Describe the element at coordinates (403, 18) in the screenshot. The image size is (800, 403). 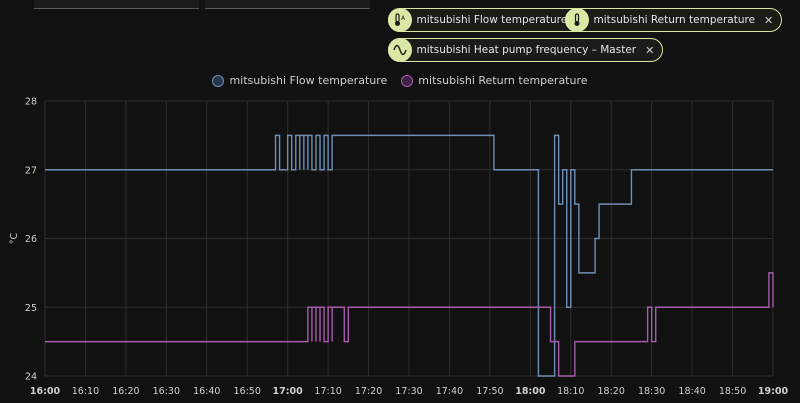
I see `svg-text: A` at that location.